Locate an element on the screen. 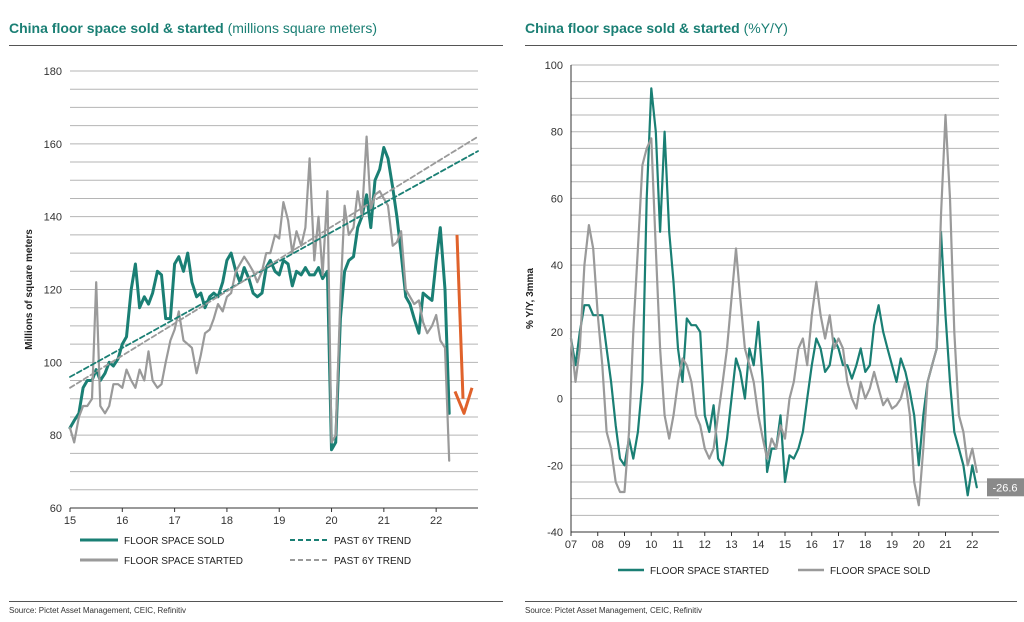 The image size is (1024, 622). x-tick-label: 10 is located at coordinates (651, 545).